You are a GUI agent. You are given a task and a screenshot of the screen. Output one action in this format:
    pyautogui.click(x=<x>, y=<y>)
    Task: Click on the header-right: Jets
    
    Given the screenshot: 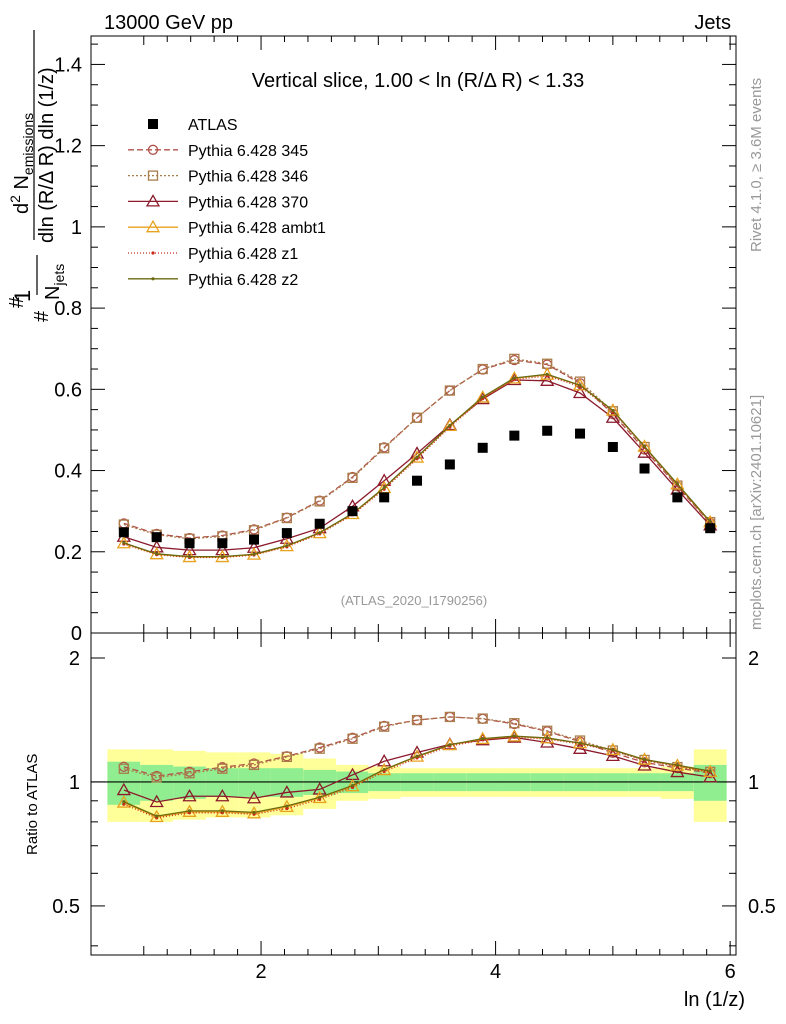 What is the action you would take?
    pyautogui.click(x=712, y=23)
    